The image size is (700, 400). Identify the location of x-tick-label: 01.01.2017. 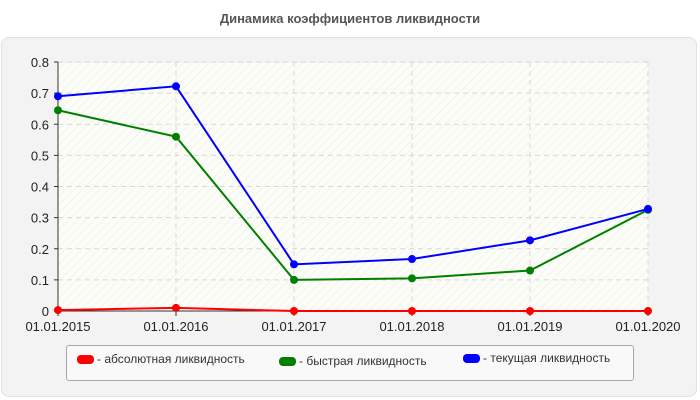
(293, 326).